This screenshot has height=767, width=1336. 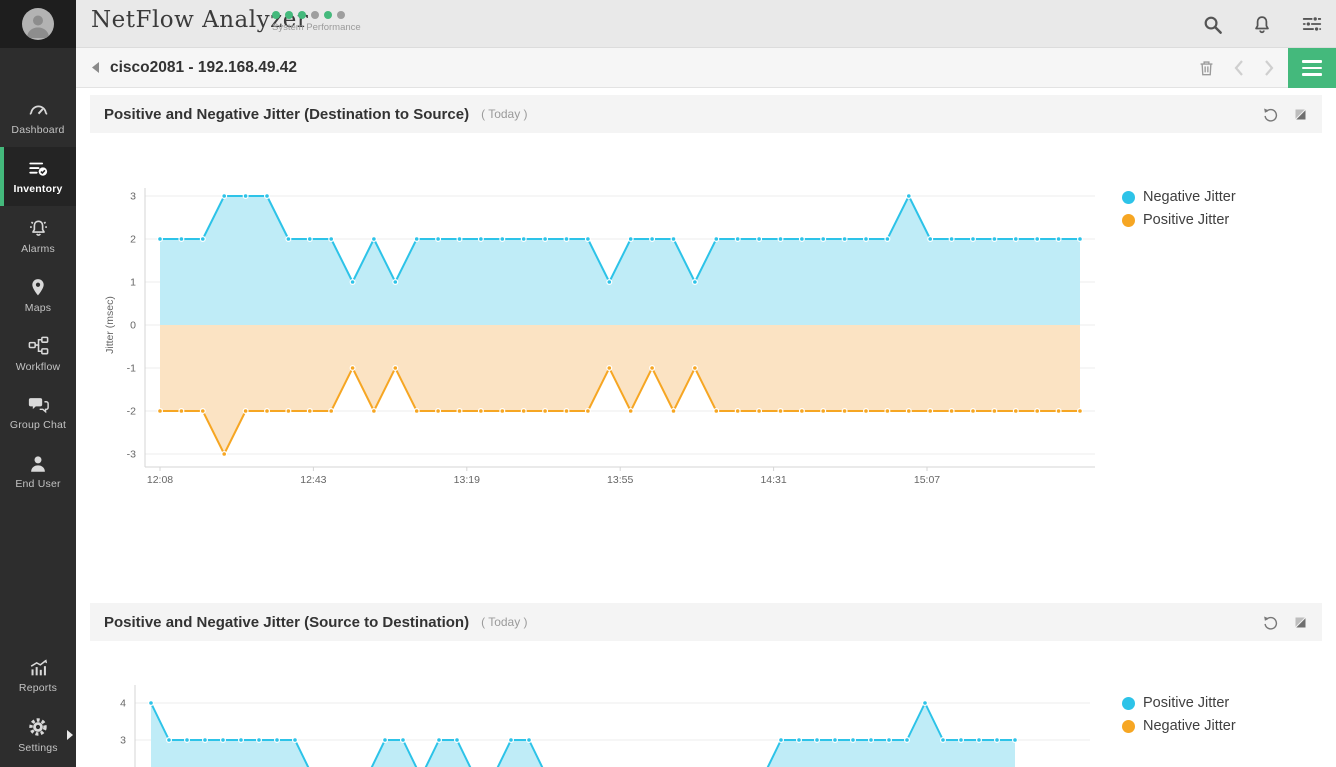 What do you see at coordinates (133, 240) in the screenshot?
I see `svg-text: 2` at bounding box center [133, 240].